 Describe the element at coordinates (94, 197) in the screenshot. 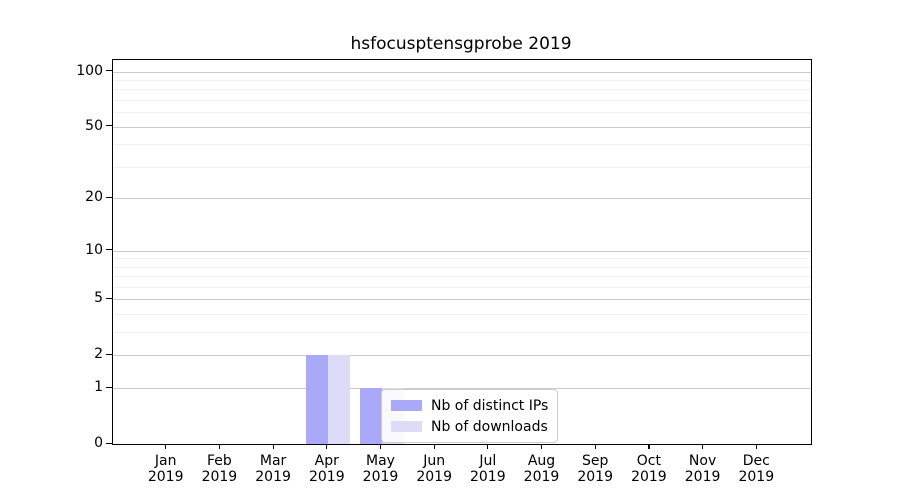

I see `y-tick-label-20: 20` at that location.